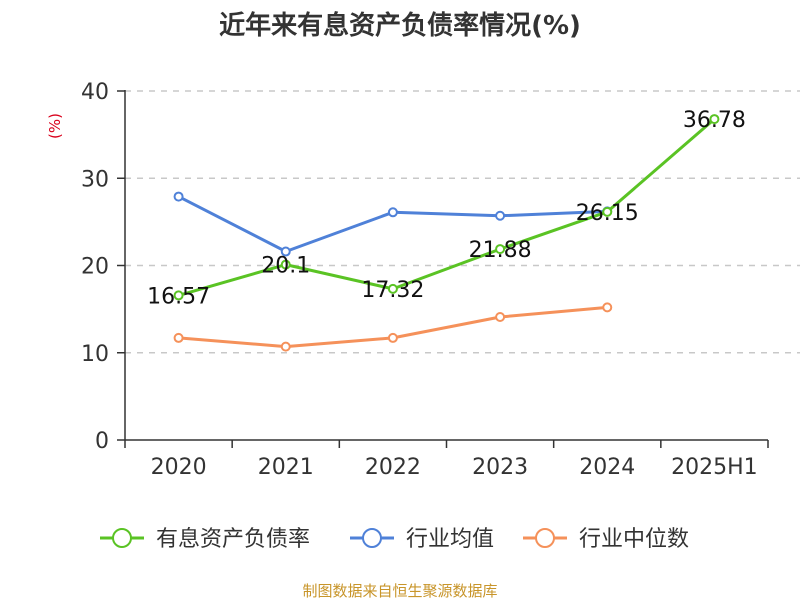 The image size is (800, 600). What do you see at coordinates (392, 212) in the screenshot?
I see `series-1-point-2022` at bounding box center [392, 212].